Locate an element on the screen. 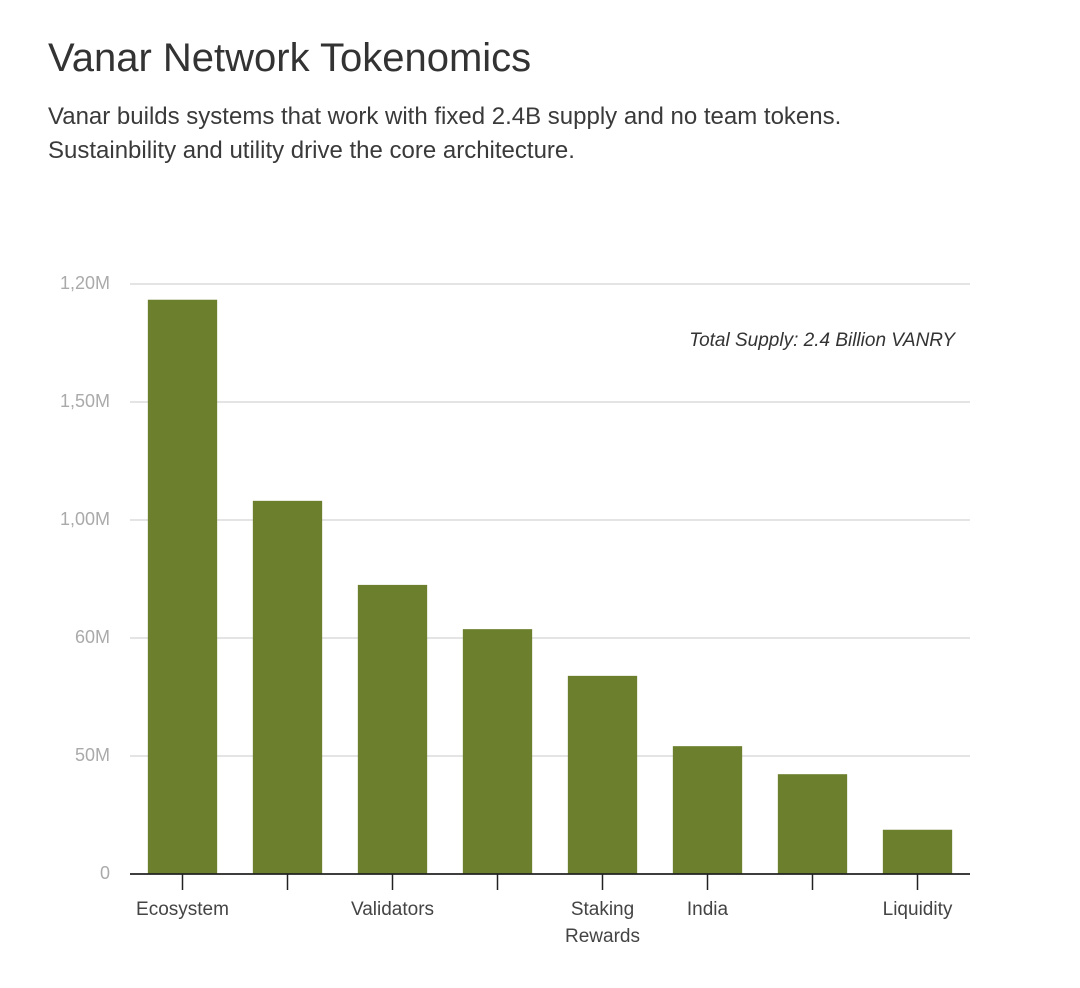 This screenshot has height=988, width=1080. x-tick-label: Validators is located at coordinates (392, 909).